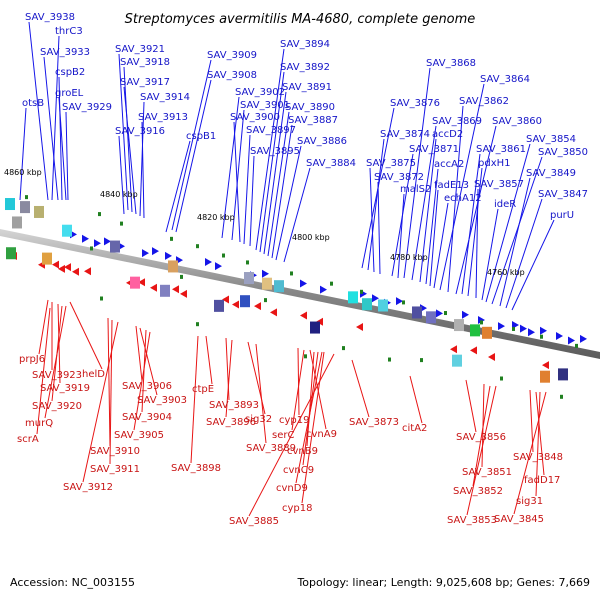 The image size is (600, 600). I want to click on gene-label: otsB, so click(33, 103).